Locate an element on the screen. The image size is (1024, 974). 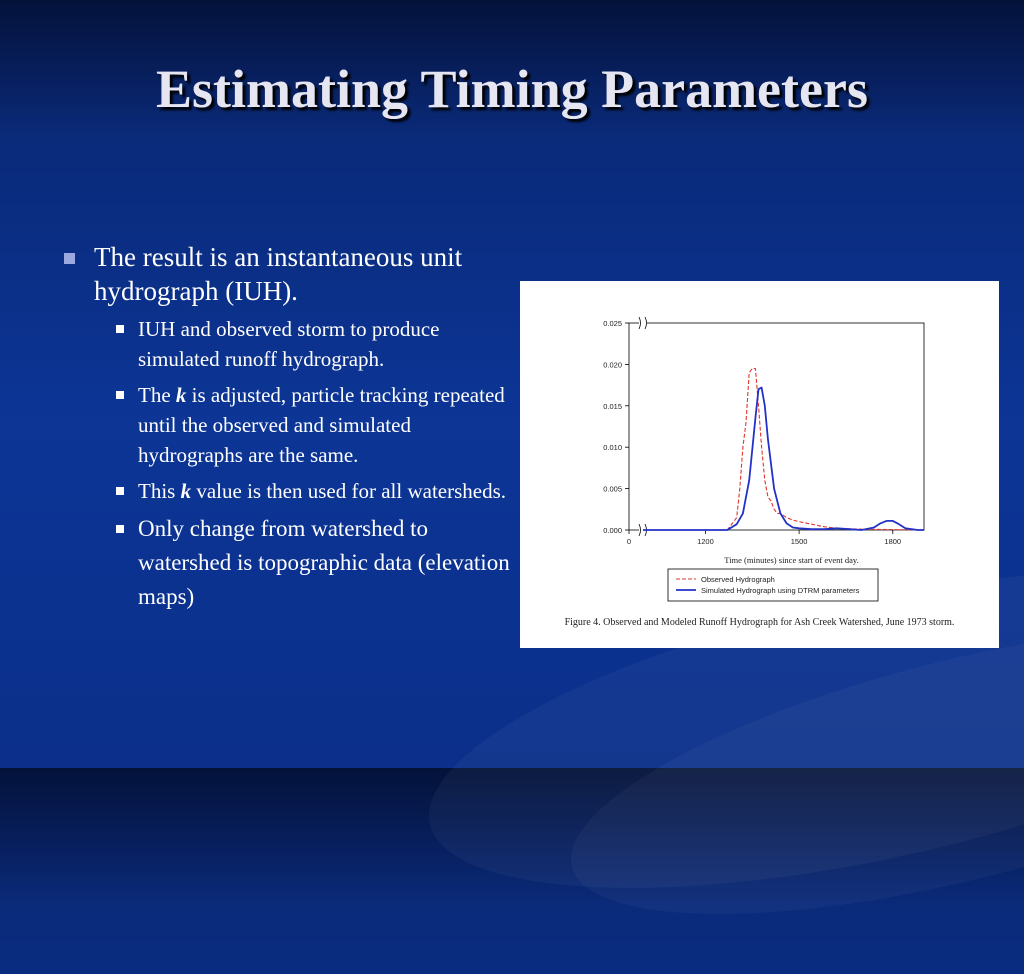
x-tick-label: 0 is located at coordinates (629, 541).